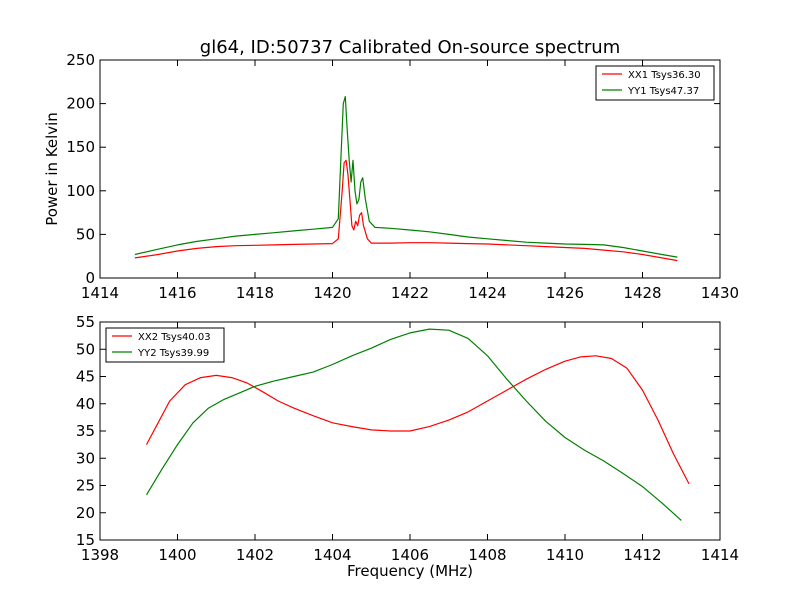 This screenshot has width=800, height=600. I want to click on top-legend: XX1 Tsys36.30 YY1 Tsys47.37, so click(655, 83).